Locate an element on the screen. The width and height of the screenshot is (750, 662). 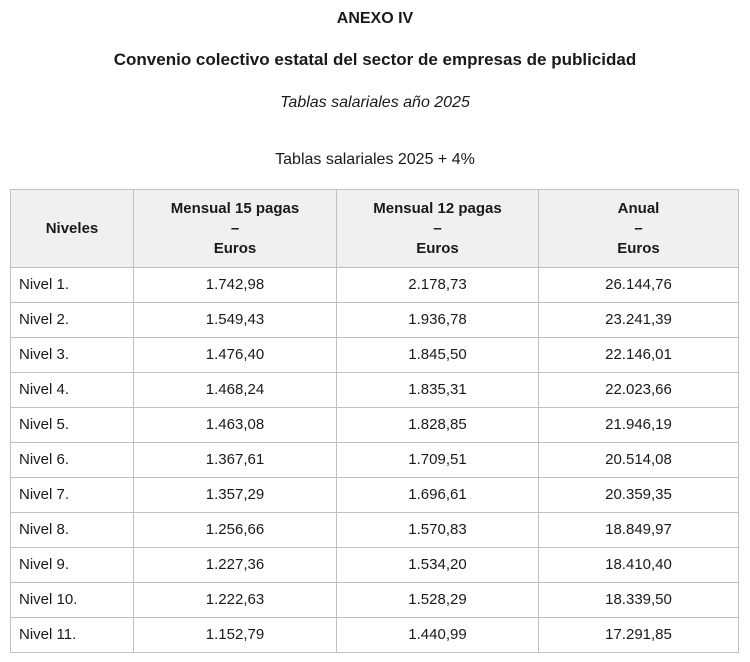
header-cell-mensual-15: Mensual 15 pagas – Euros is located at coordinates (235, 228).